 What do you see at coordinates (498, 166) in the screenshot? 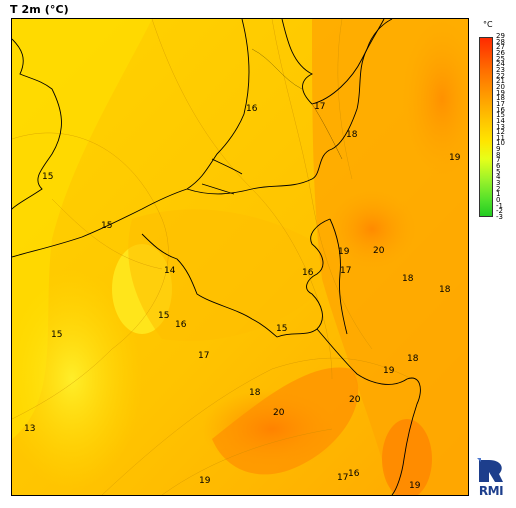
I see `legend-tick-label: 6` at bounding box center [498, 166].